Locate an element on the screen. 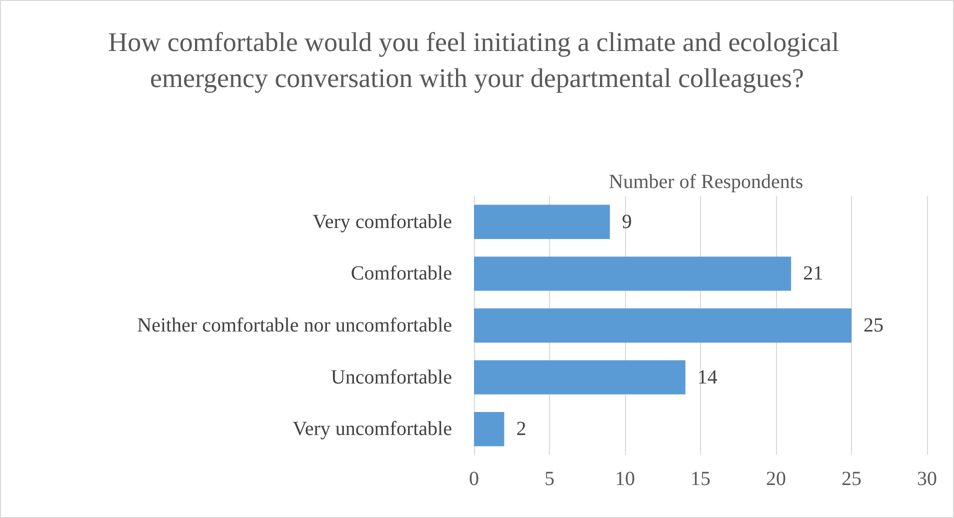 This screenshot has height=518, width=954. data-label: 25 is located at coordinates (874, 325).